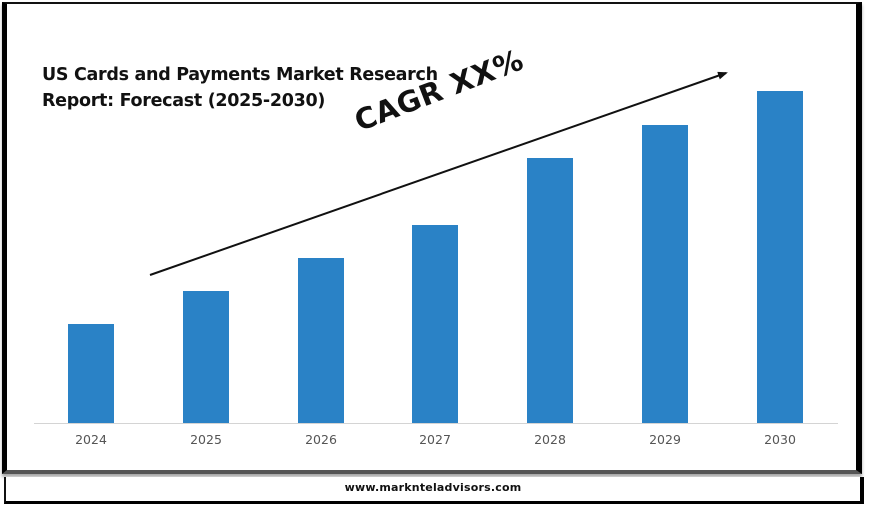 The image size is (870, 506). What do you see at coordinates (665, 439) in the screenshot?
I see `x-tick-label: 2029` at bounding box center [665, 439].